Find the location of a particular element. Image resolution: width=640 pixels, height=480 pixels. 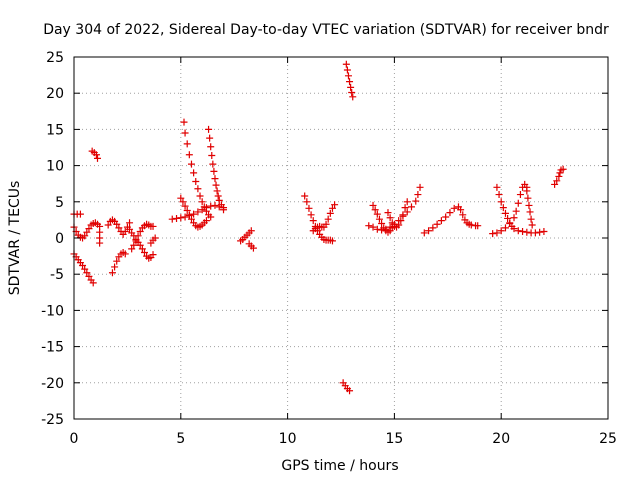

y-tick-label: 5 is located at coordinates (59, 203).